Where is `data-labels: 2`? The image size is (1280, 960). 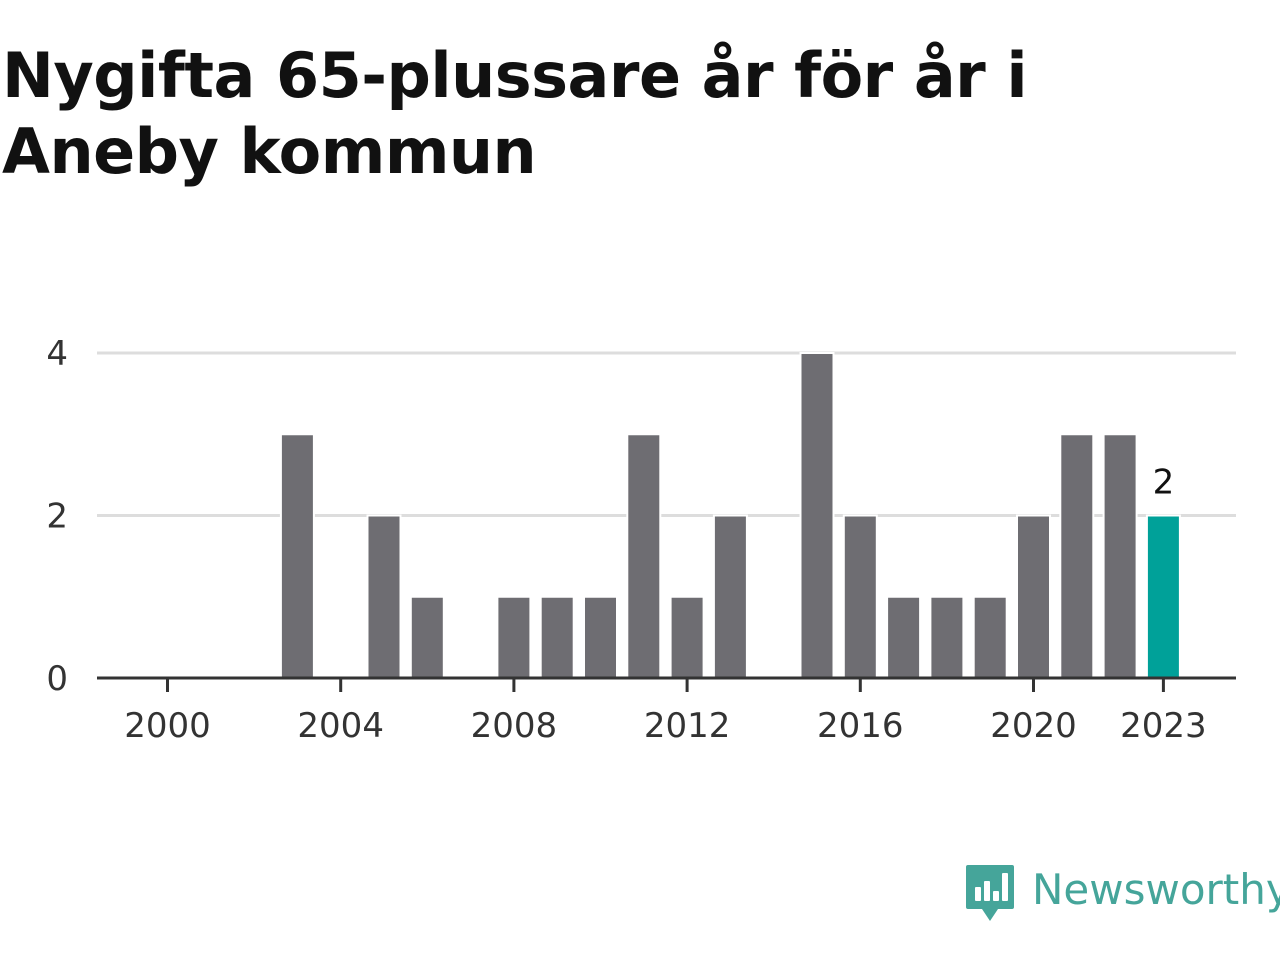
data-labels: 2 is located at coordinates (1164, 483).